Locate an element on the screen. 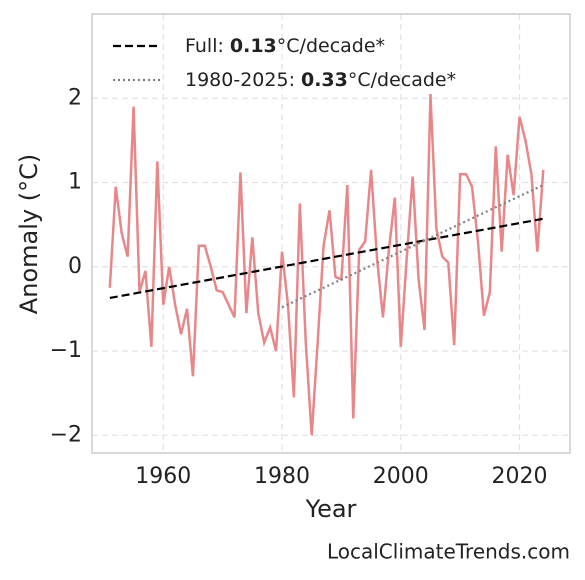 Image resolution: width=585 pixels, height=580 pixels. y-tick-label: 1 is located at coordinates (75, 182).